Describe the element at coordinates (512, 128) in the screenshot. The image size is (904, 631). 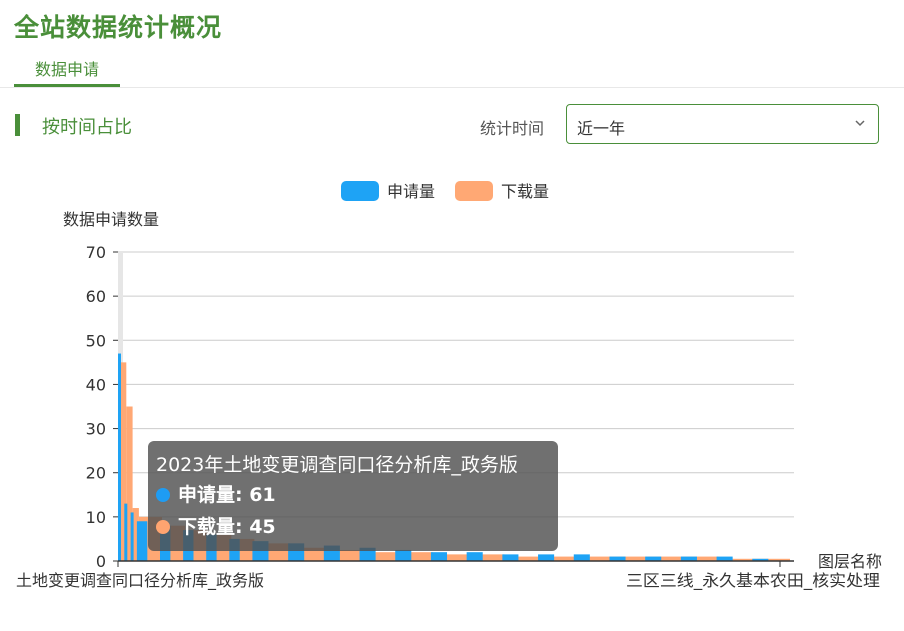
I see `filter-label: 统计时间` at that location.